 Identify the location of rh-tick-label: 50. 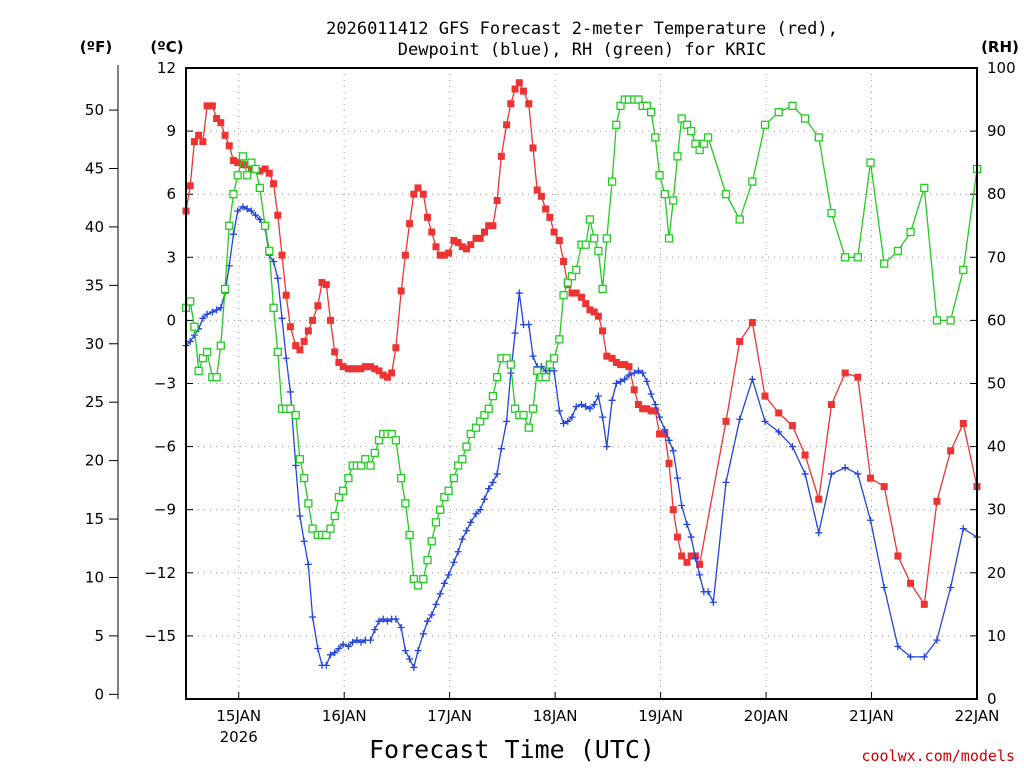
(996, 384).